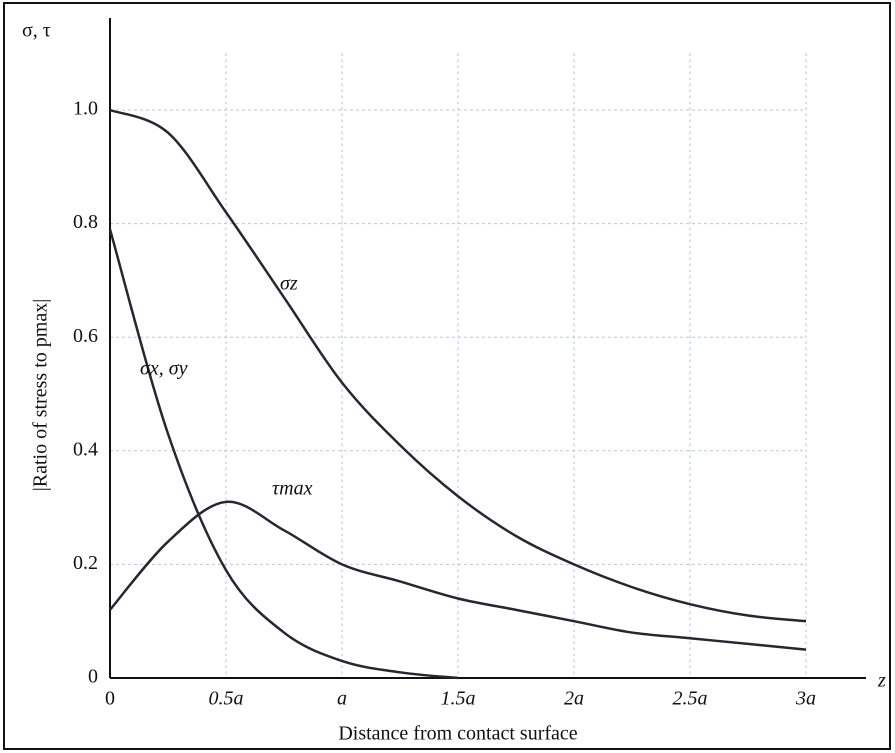 The width and height of the screenshot is (895, 753). I want to click on x-tick-label: 0.5a, so click(226, 699).